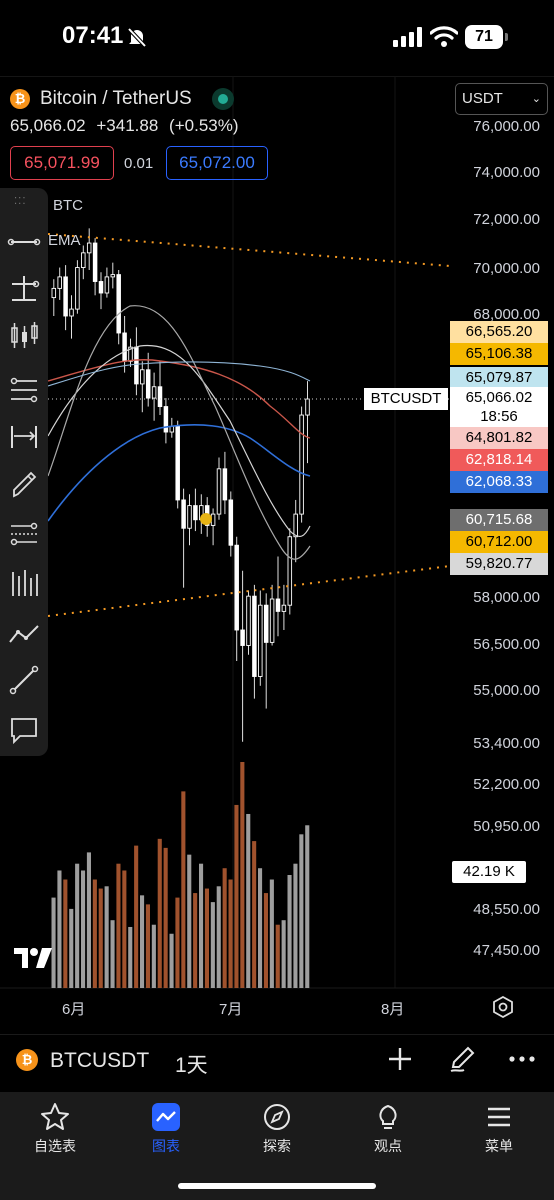  I want to click on legend-symbol: BTC, so click(68, 205).